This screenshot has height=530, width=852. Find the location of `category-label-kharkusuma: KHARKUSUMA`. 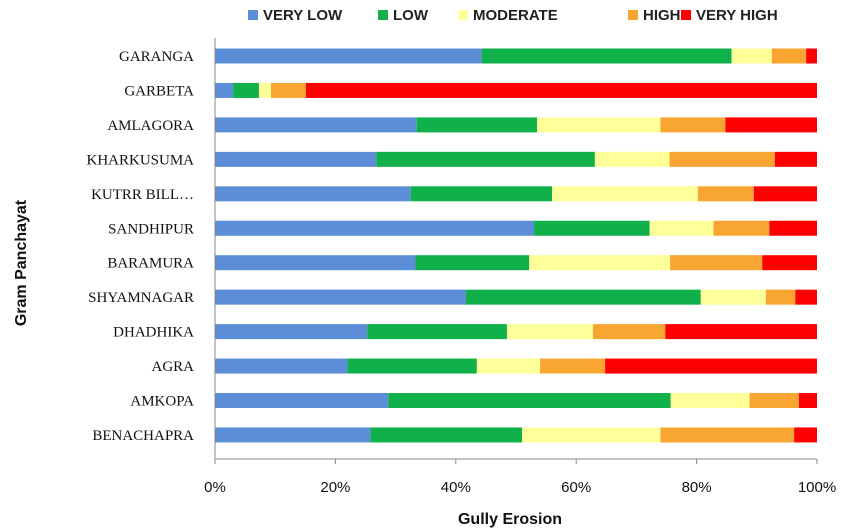

category-label-kharkusuma: KHARKUSUMA is located at coordinates (140, 160).